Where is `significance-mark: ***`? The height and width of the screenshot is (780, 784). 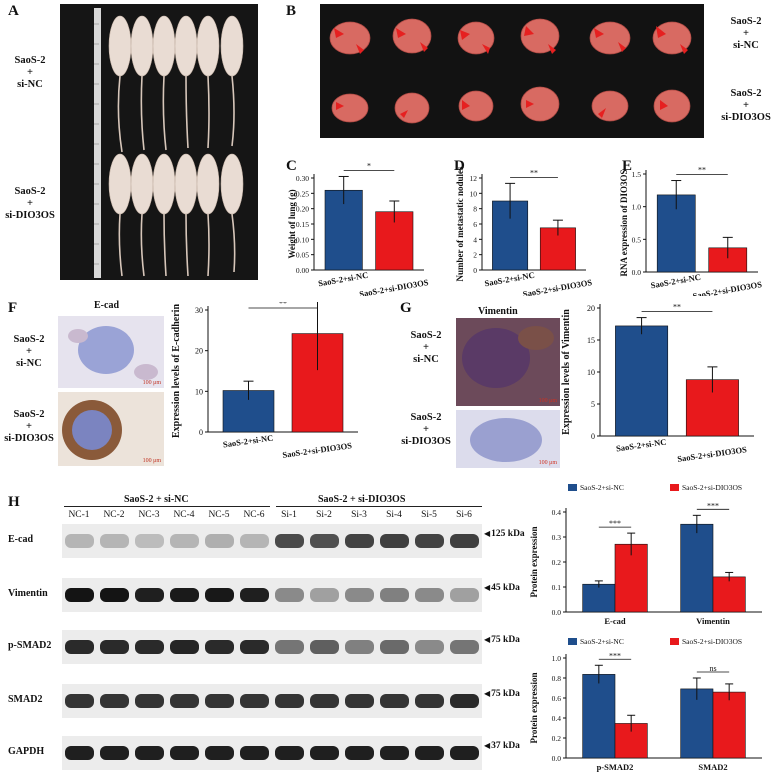
significance-mark: *** is located at coordinates (615, 523).